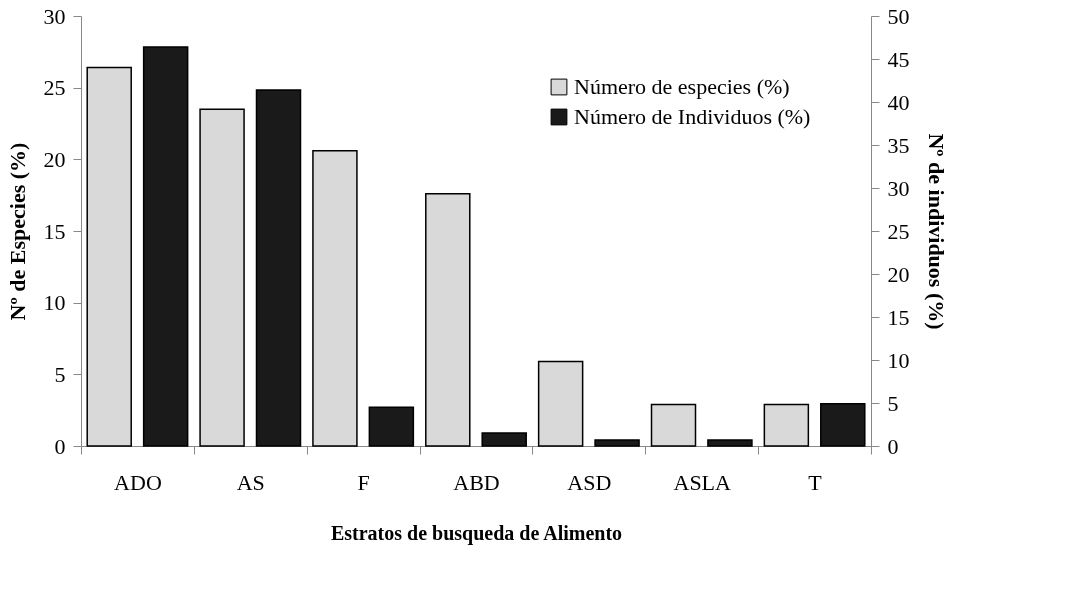  Describe the element at coordinates (54, 88) in the screenshot. I see `y-tick-label: 25` at that location.